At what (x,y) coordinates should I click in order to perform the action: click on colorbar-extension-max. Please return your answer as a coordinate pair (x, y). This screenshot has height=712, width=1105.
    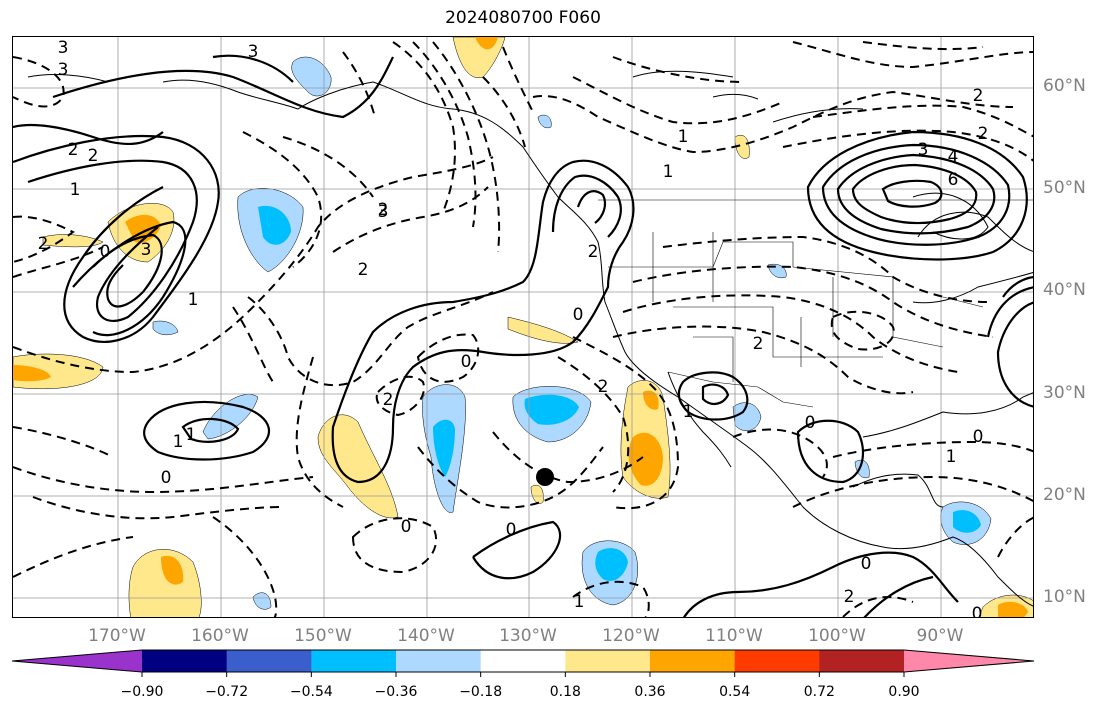
    Looking at the image, I should click on (969, 661).